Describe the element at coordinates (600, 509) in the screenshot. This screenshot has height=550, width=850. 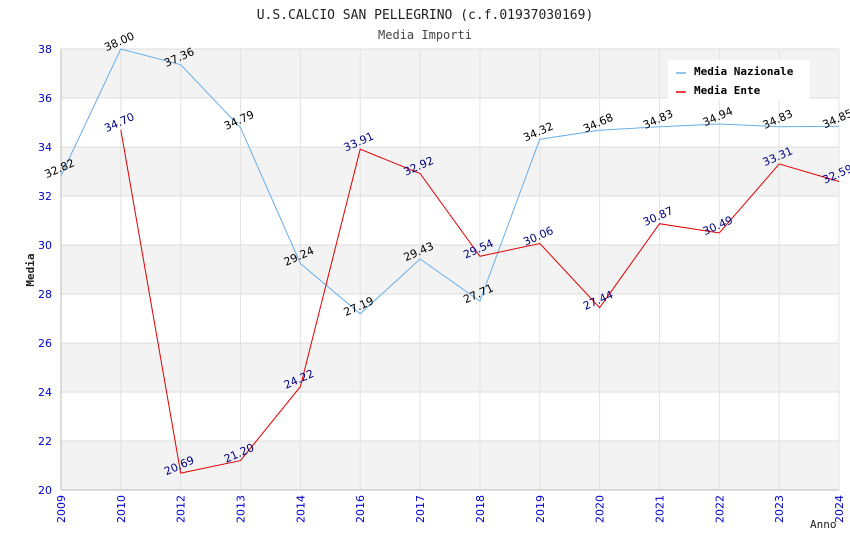
I see `x-tick-label: 2020` at that location.